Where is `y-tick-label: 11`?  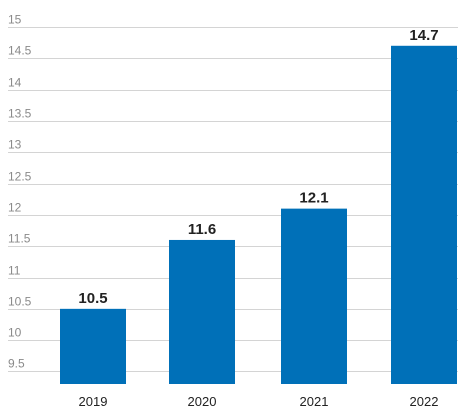
y-tick-label: 11 is located at coordinates (14, 271).